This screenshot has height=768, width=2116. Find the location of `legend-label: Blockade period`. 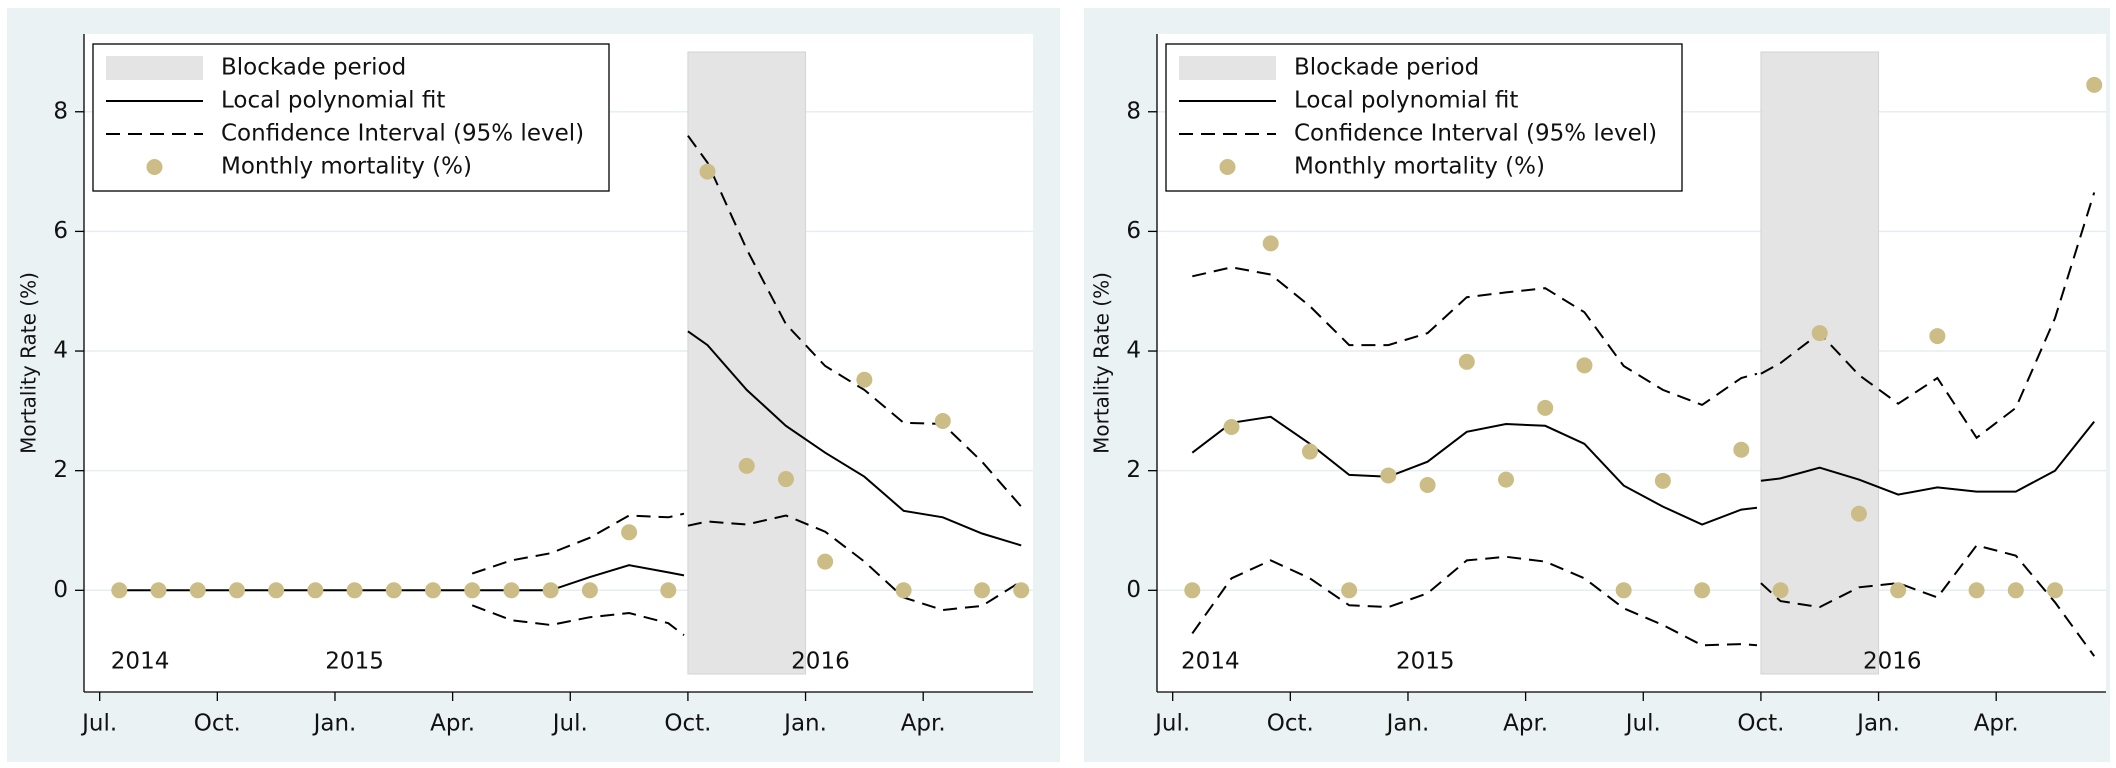

legend-label: Blockade period is located at coordinates (313, 68).